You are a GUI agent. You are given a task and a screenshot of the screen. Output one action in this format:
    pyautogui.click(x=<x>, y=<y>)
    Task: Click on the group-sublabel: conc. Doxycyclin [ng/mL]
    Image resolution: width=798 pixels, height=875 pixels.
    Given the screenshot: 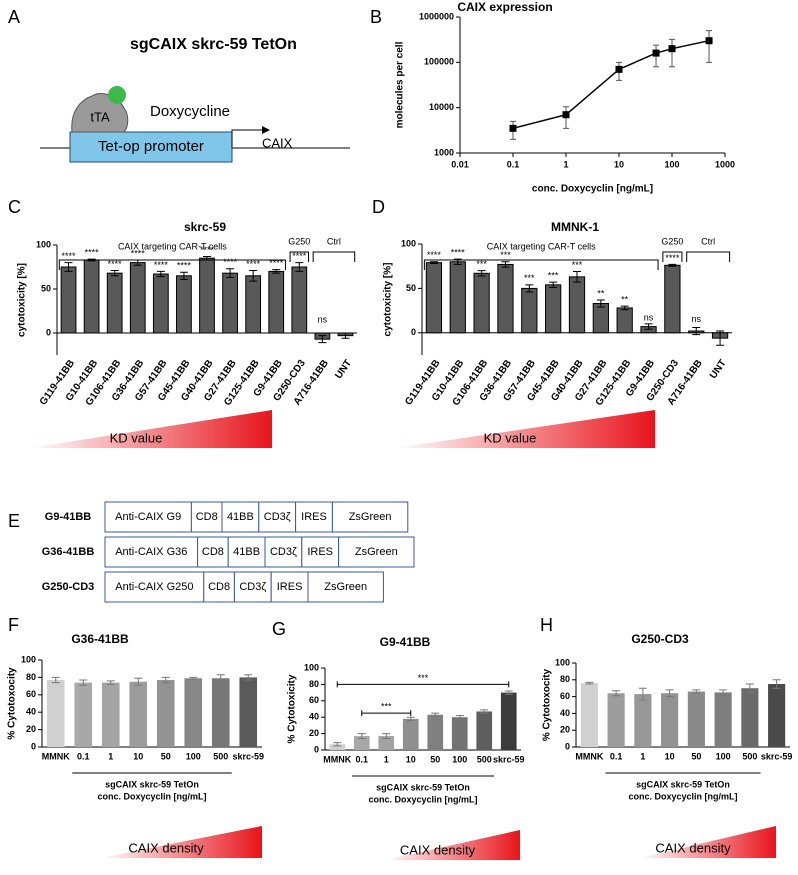 What is the action you would take?
    pyautogui.click(x=682, y=796)
    